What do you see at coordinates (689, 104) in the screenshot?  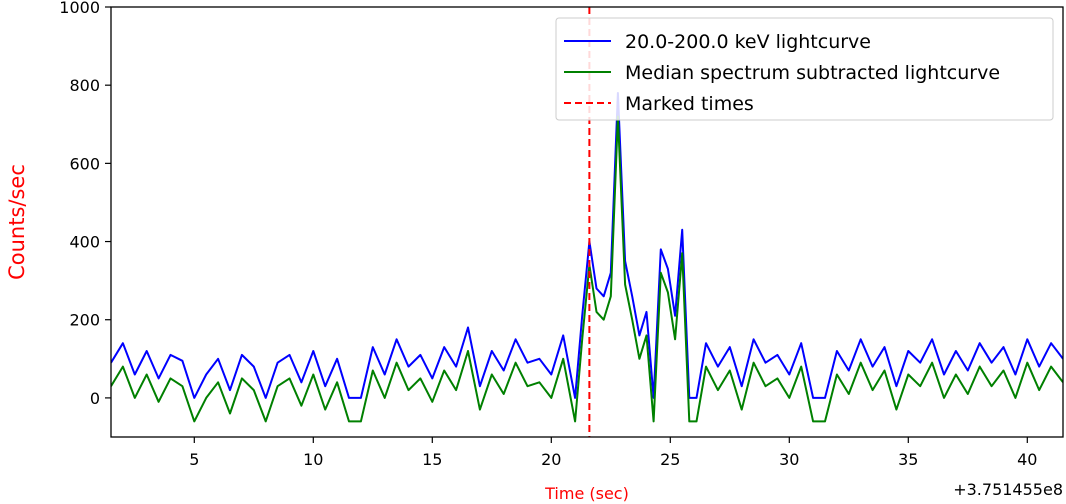 I see `legend-label-2: Marked times` at bounding box center [689, 104].